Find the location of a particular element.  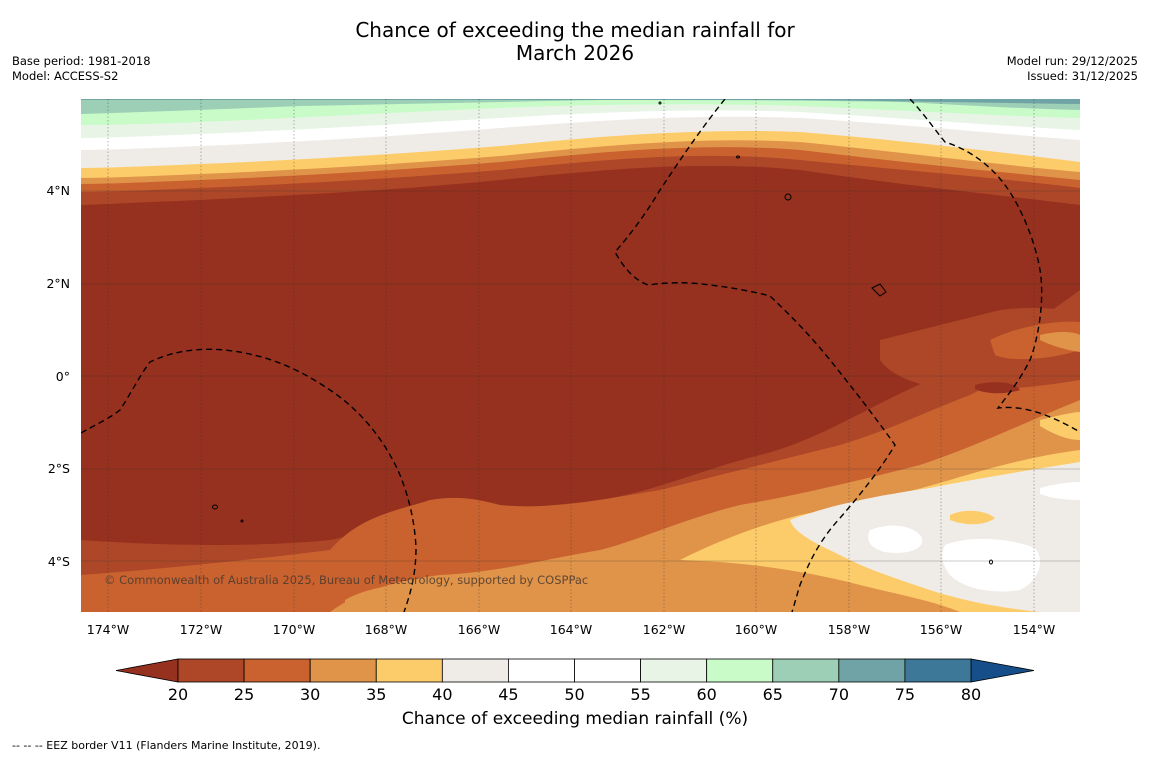

colorbar-tick-label: 75 is located at coordinates (905, 694).